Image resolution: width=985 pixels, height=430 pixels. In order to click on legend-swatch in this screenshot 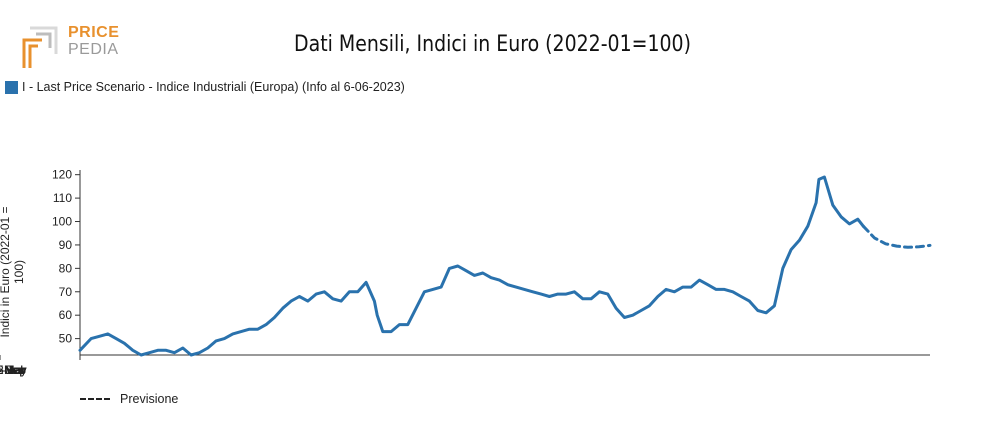, I will do `click(11, 87)`.